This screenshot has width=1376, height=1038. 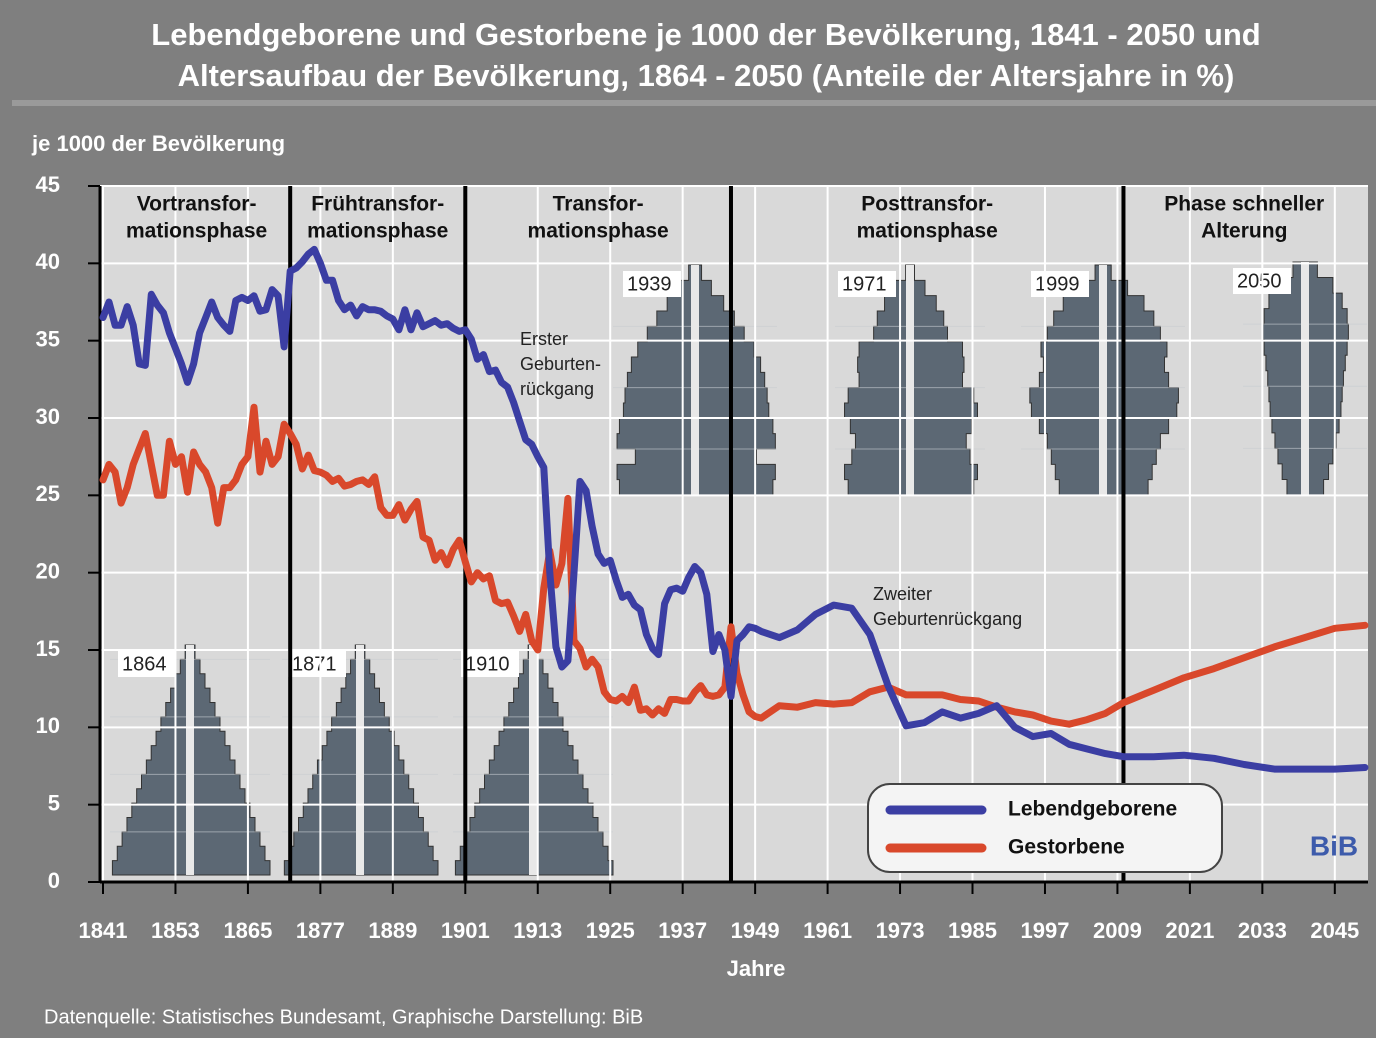 I want to click on phase-label: Transfor-, so click(x=598, y=204).